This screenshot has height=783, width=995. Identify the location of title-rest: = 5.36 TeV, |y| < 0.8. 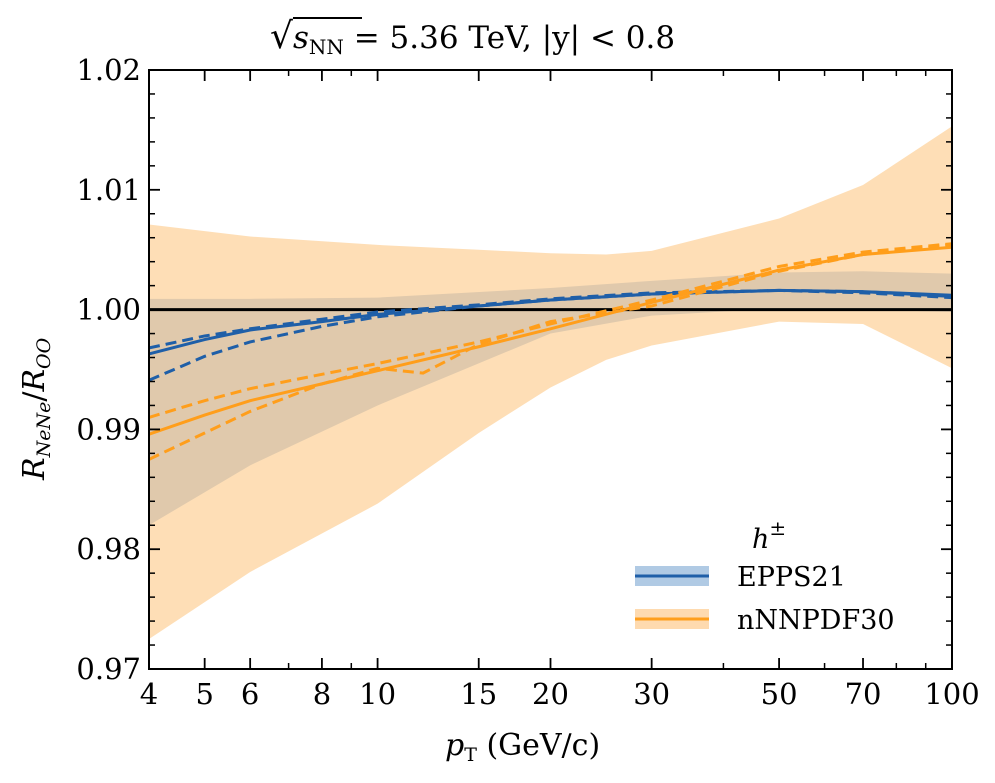
(509, 38).